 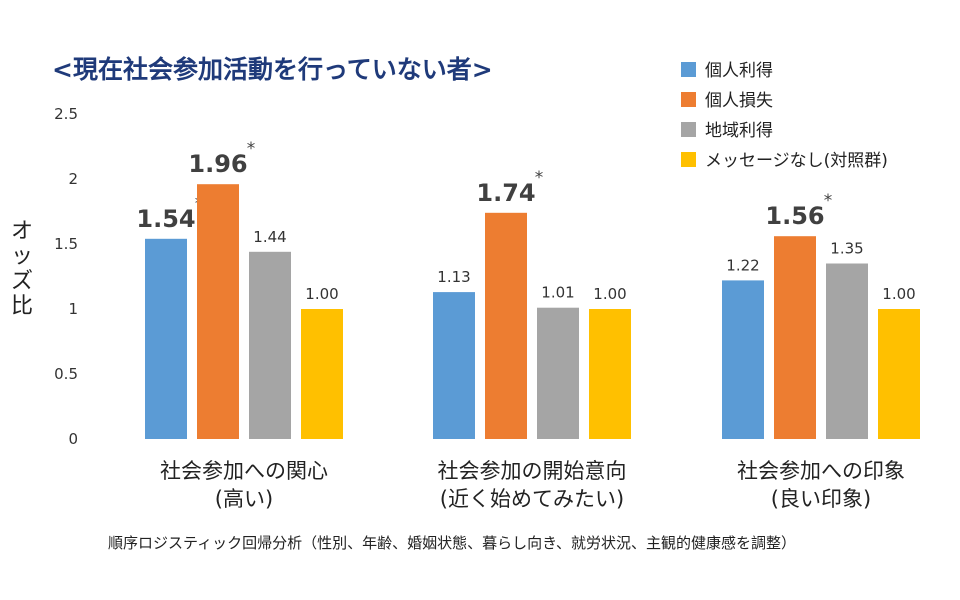 I want to click on legend-label: メッセージなし(対照群), so click(x=796, y=161).